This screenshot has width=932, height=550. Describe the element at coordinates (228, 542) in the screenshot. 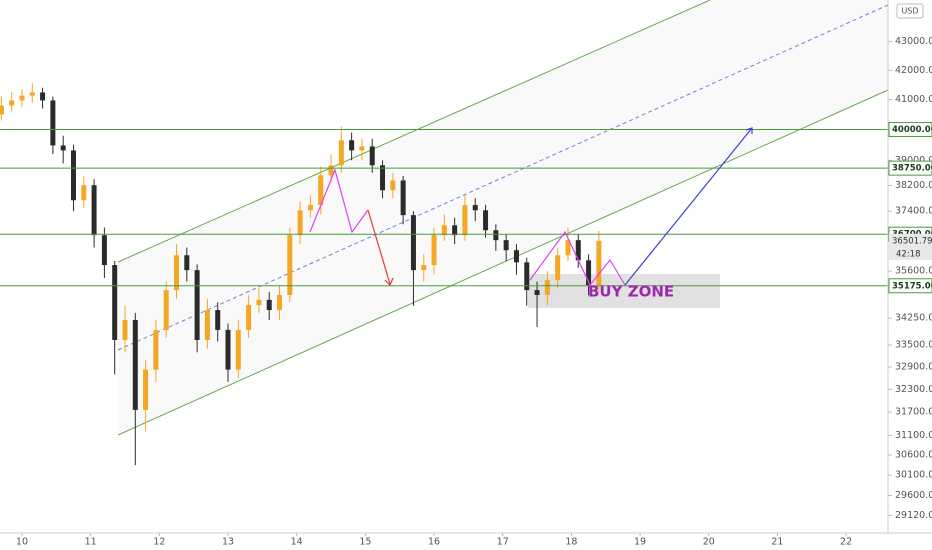

I see `x-tick-label: 13` at that location.